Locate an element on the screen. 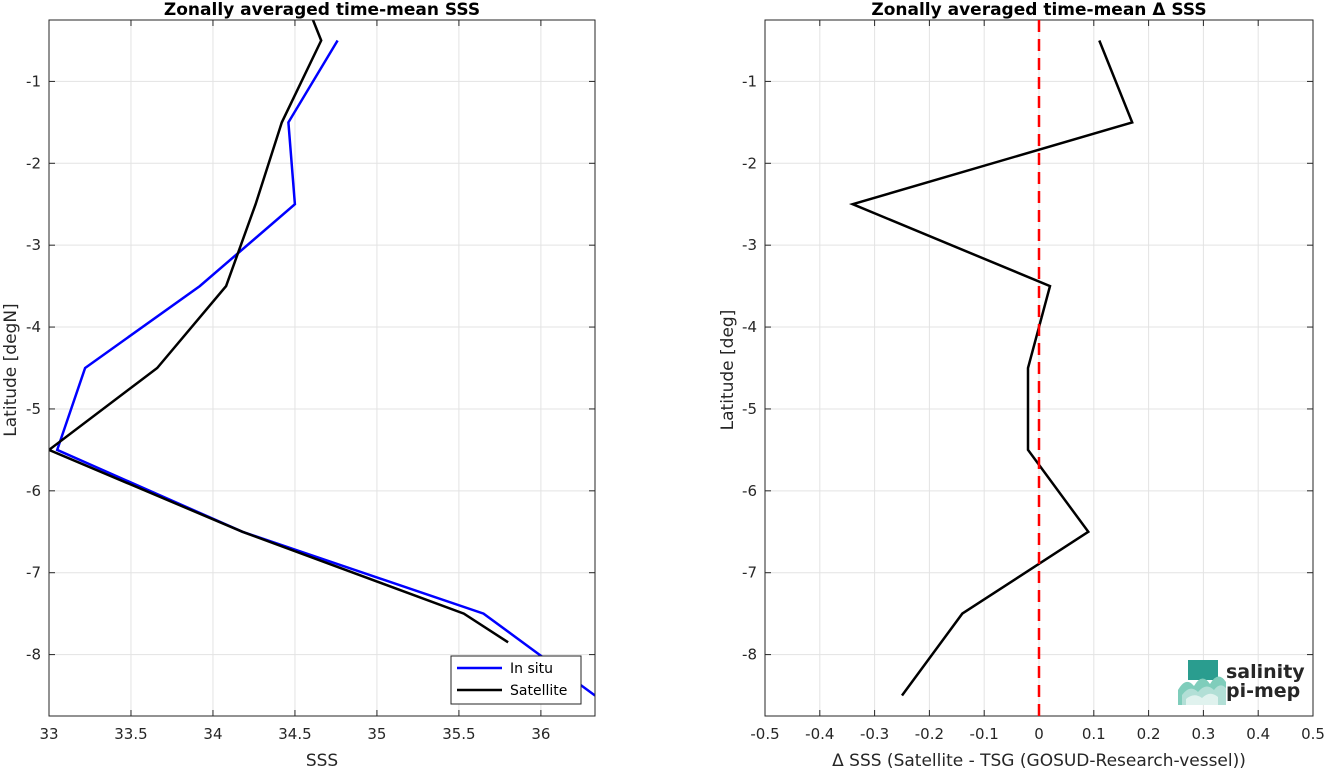 This screenshot has width=1325, height=769. legend: In situ Satellite is located at coordinates (516, 680).